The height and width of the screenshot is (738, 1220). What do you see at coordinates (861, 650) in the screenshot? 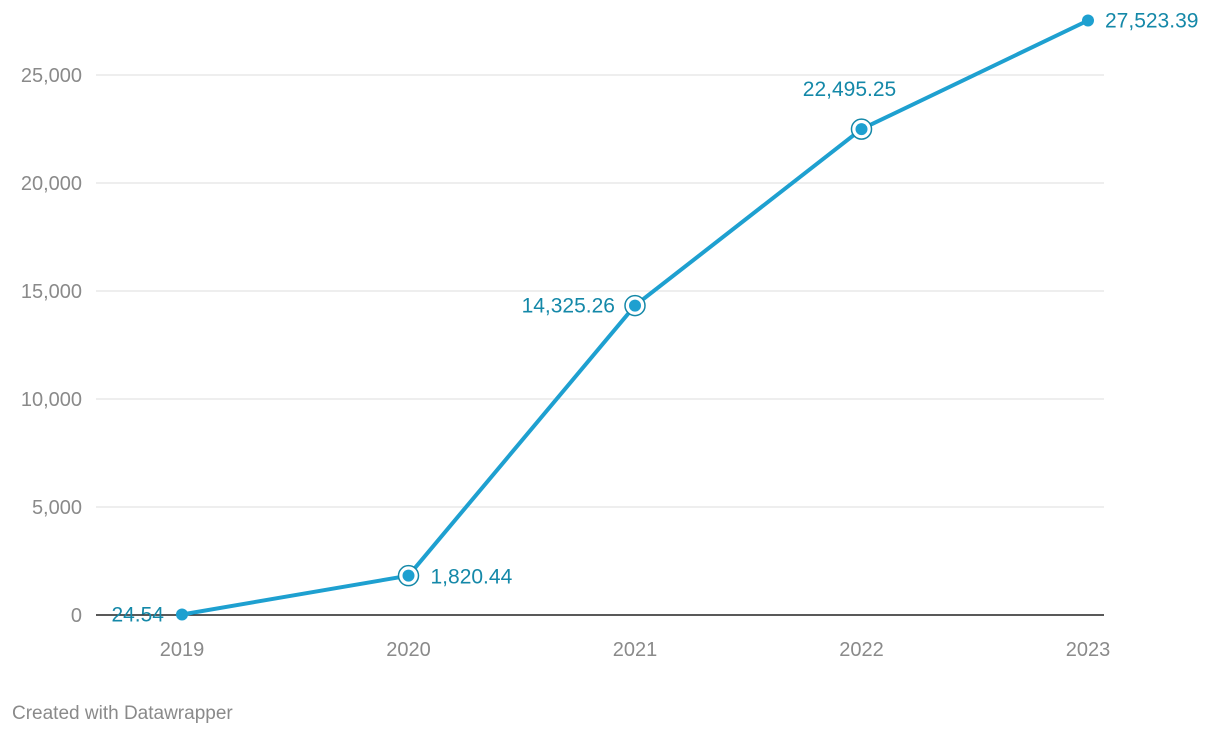
I see `x-tick-label: 2022` at bounding box center [861, 650].